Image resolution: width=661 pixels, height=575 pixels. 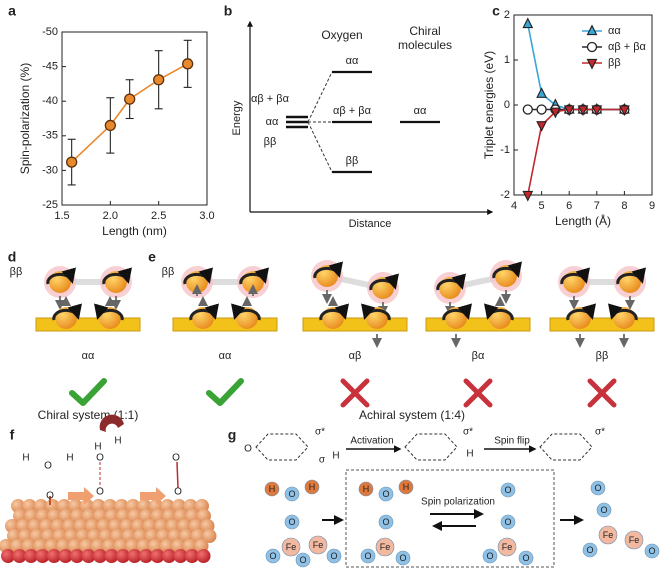 I want to click on x-tick-label: 9, so click(x=652, y=206).